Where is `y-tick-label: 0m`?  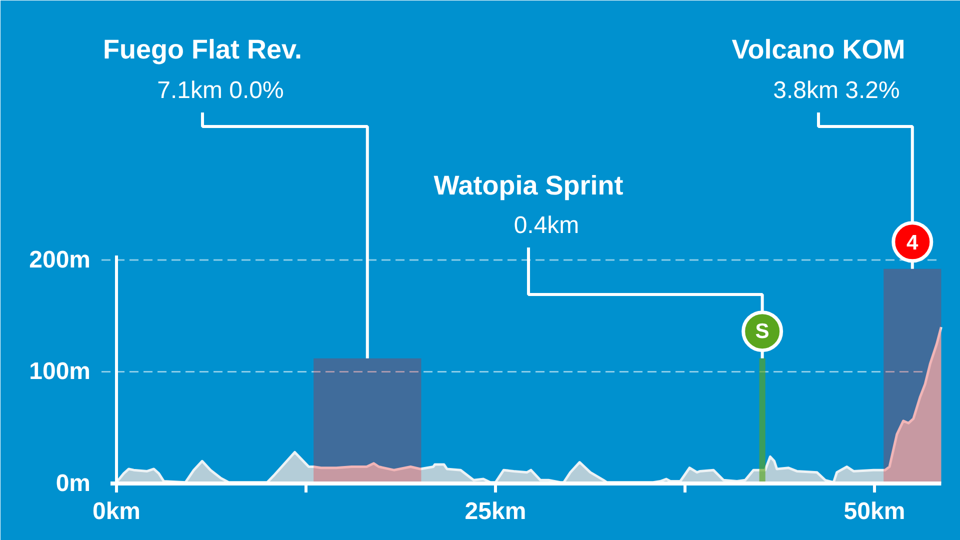 y-tick-label: 0m is located at coordinates (73, 483).